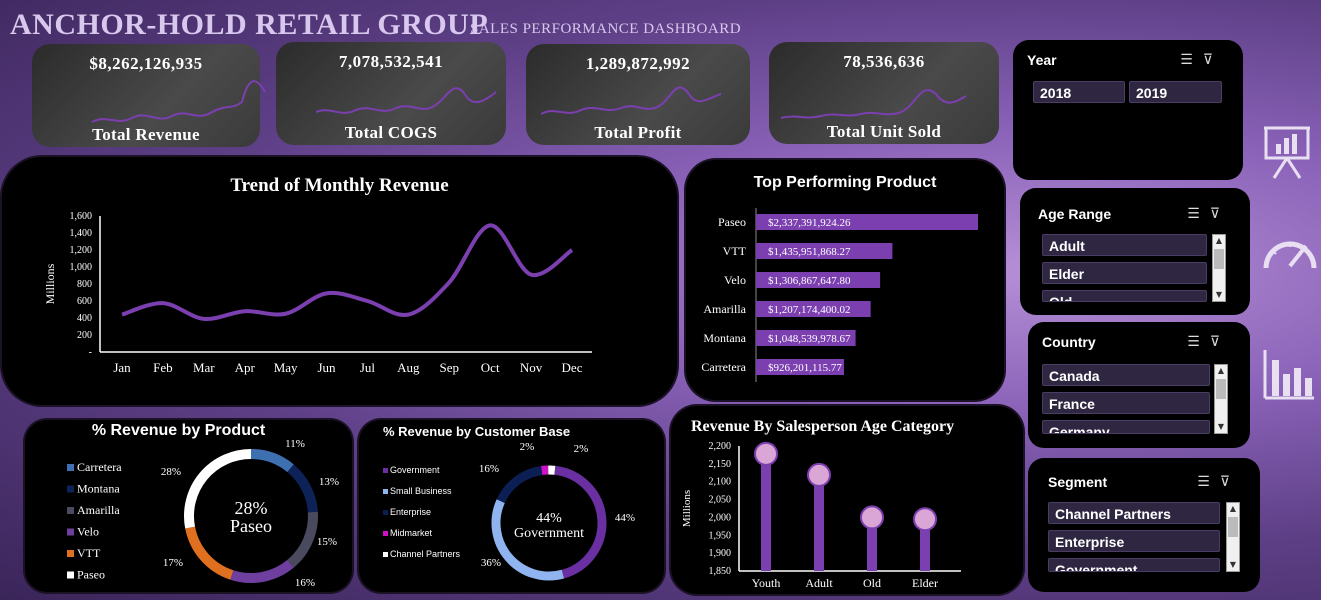 This screenshot has width=1321, height=600. What do you see at coordinates (638, 94) in the screenshot?
I see `kpi-total-profit: 1,289,872,992 Total Profit` at bounding box center [638, 94].